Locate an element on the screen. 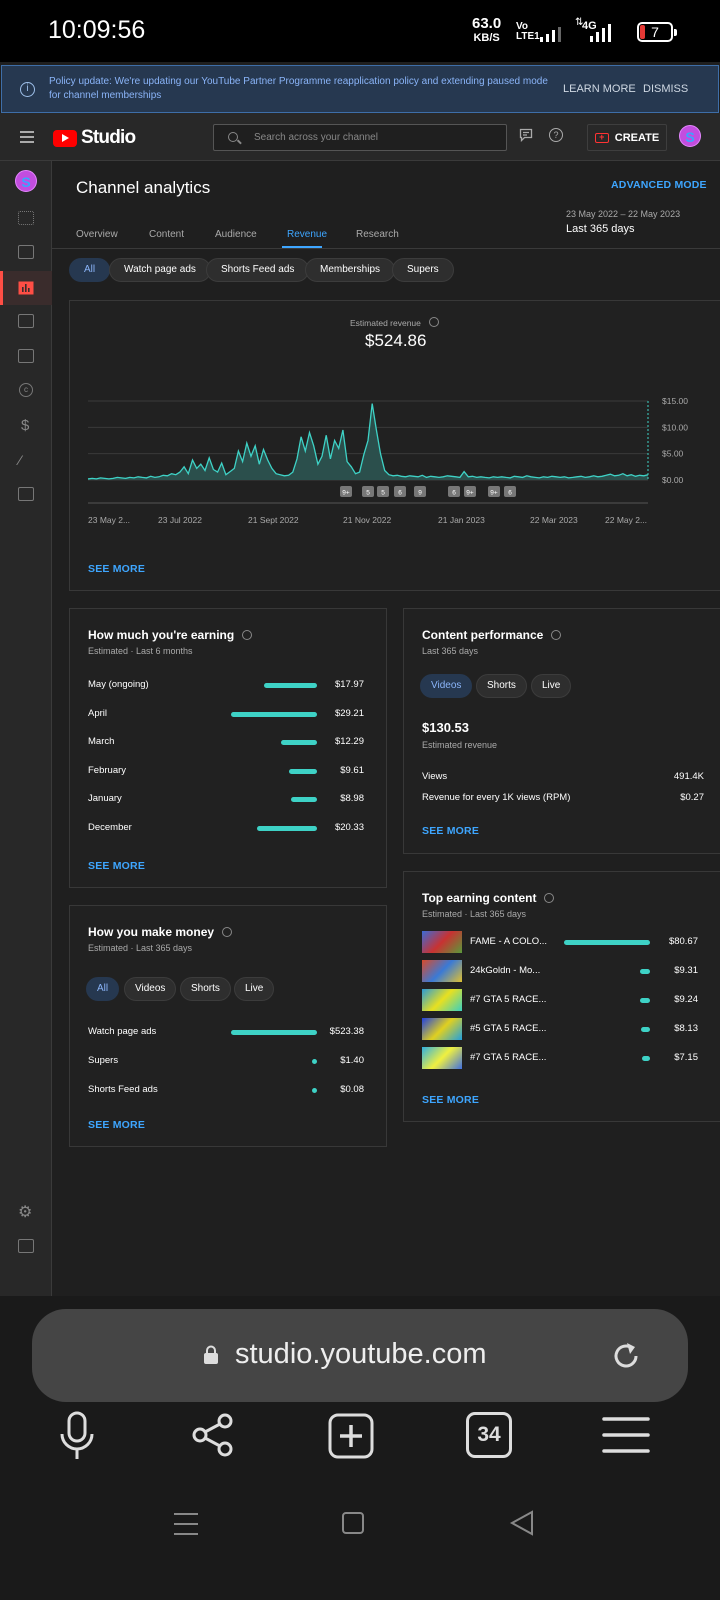 The height and width of the screenshot is (1600, 720). learn-more-button: LEARN MORE is located at coordinates (599, 89).